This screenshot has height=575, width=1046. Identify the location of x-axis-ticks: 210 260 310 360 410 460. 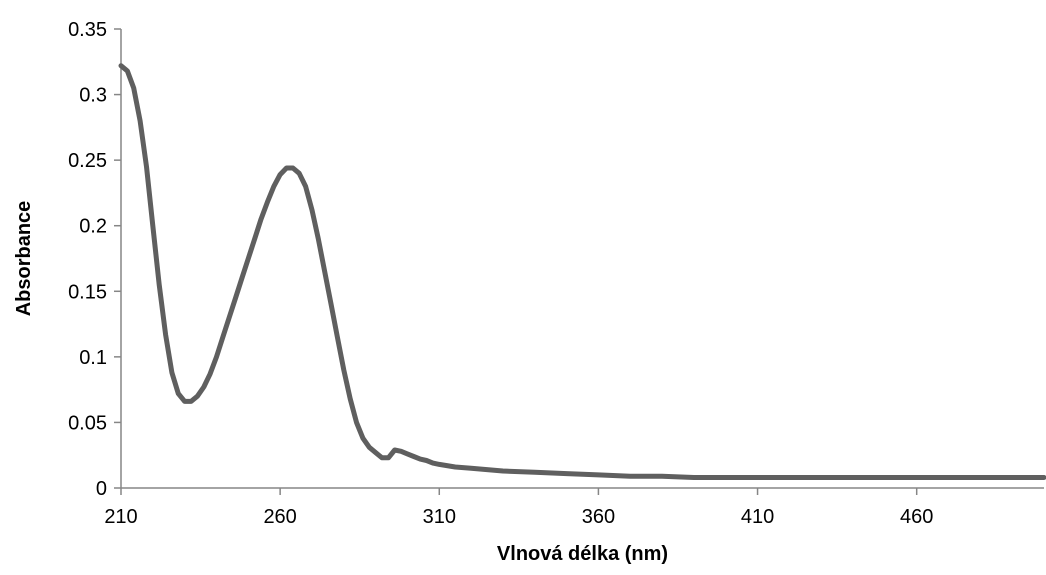
(518, 508).